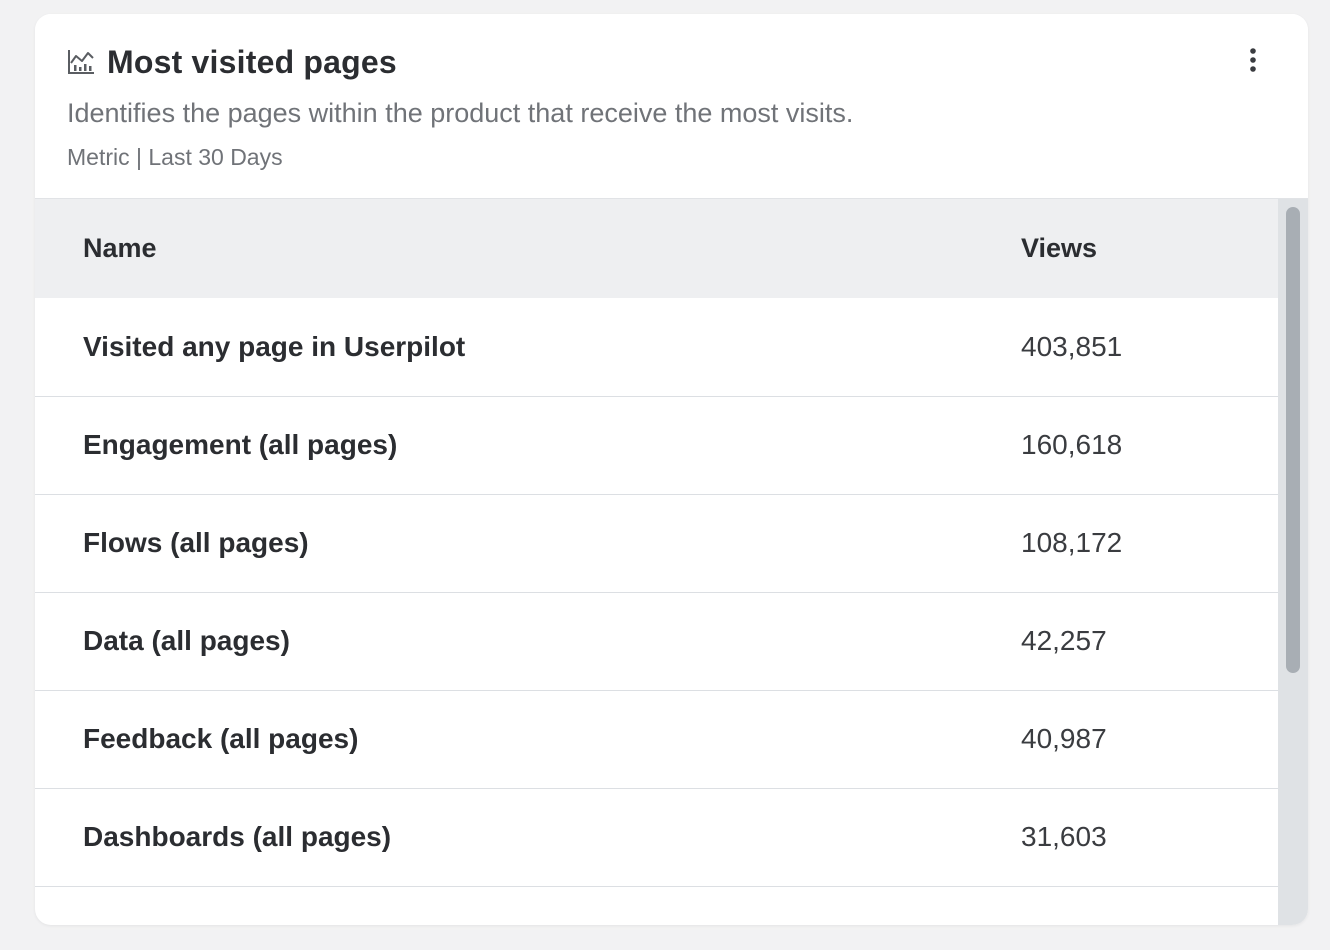 Image resolution: width=1330 pixels, height=950 pixels. What do you see at coordinates (656, 248) in the screenshot?
I see `table-header-row: Name Views` at bounding box center [656, 248].